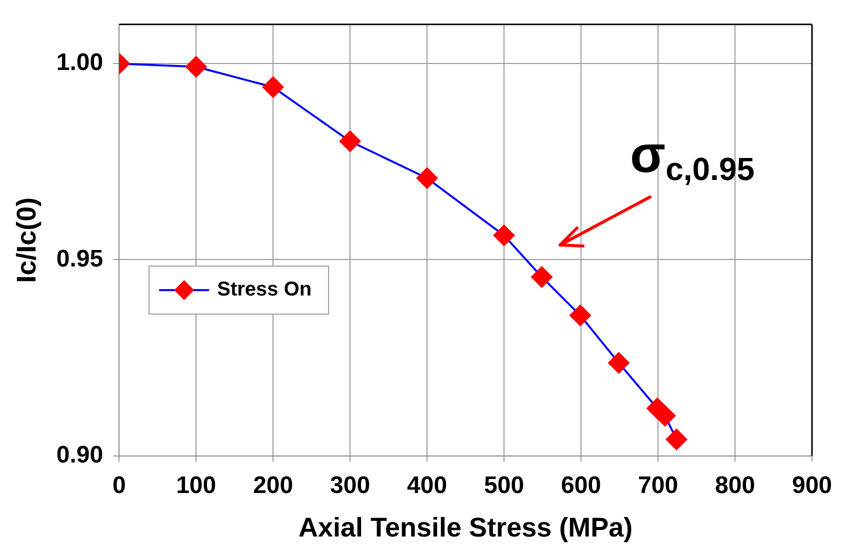 The height and width of the screenshot is (551, 856). I want to click on x-tick-label: 100, so click(196, 485).